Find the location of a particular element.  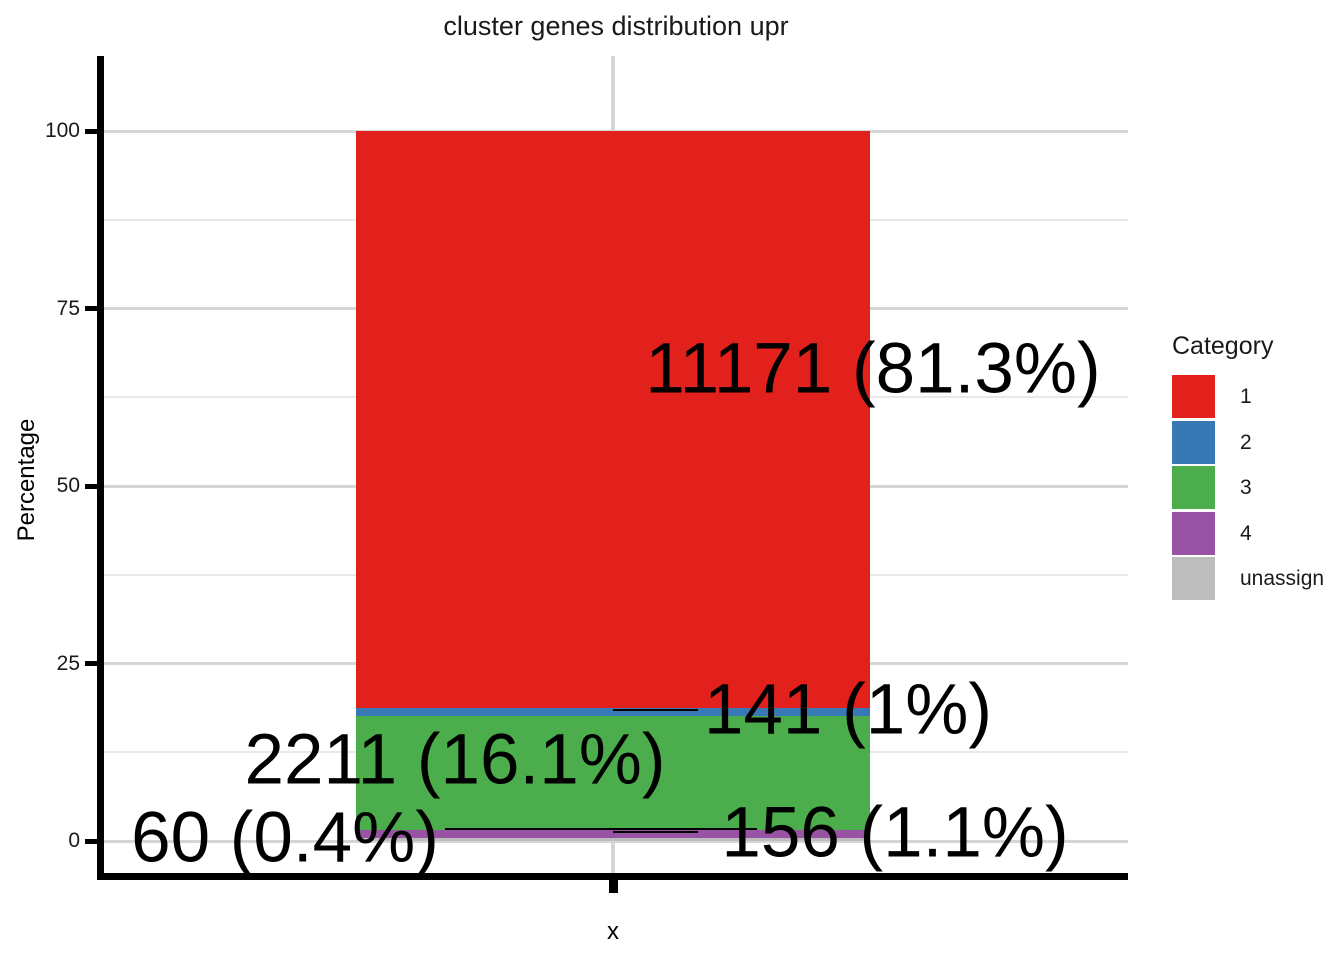

y-axis-title: Percentage is located at coordinates (26, 480).